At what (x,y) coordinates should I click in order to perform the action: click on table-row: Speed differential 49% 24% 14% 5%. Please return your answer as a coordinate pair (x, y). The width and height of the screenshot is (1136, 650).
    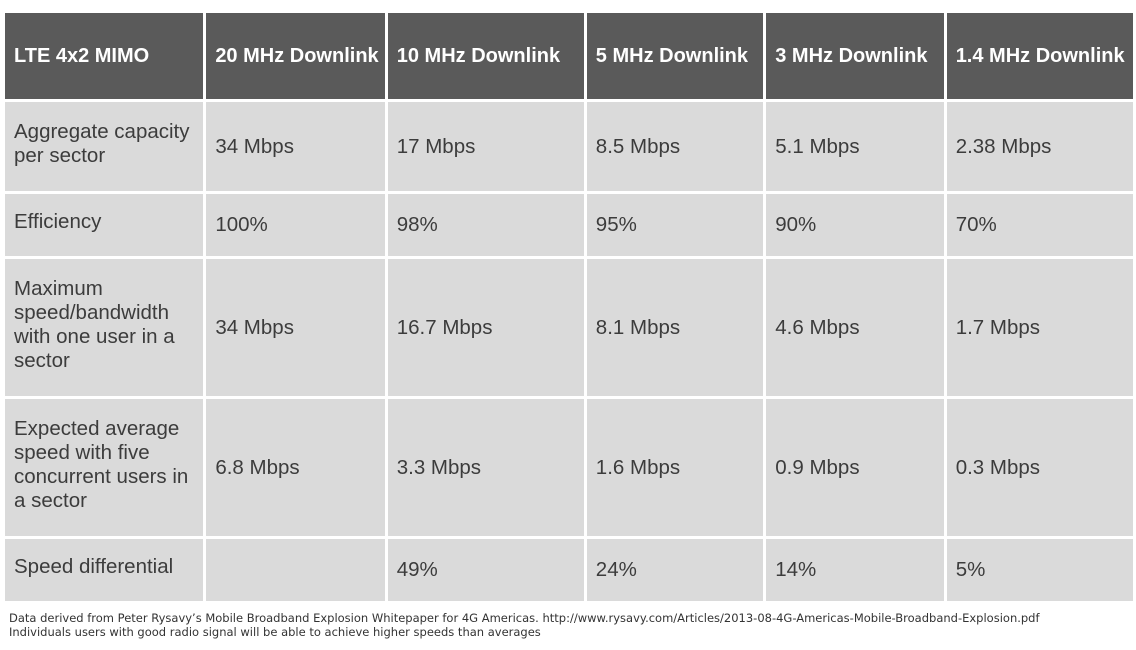
    Looking at the image, I should click on (569, 570).